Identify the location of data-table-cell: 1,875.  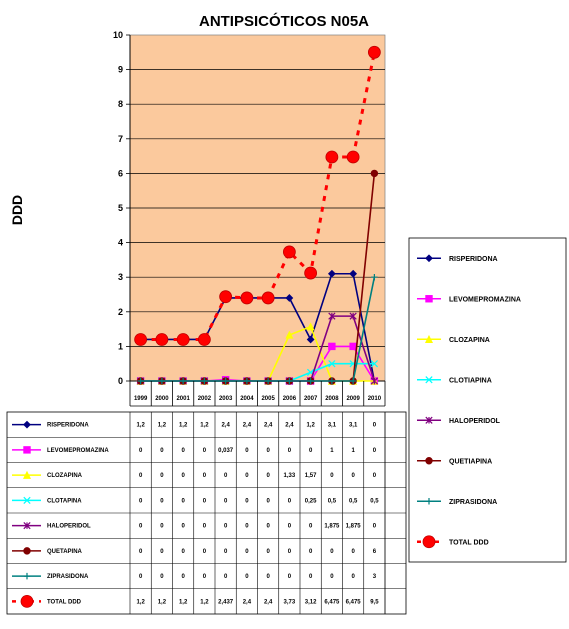
(354, 527).